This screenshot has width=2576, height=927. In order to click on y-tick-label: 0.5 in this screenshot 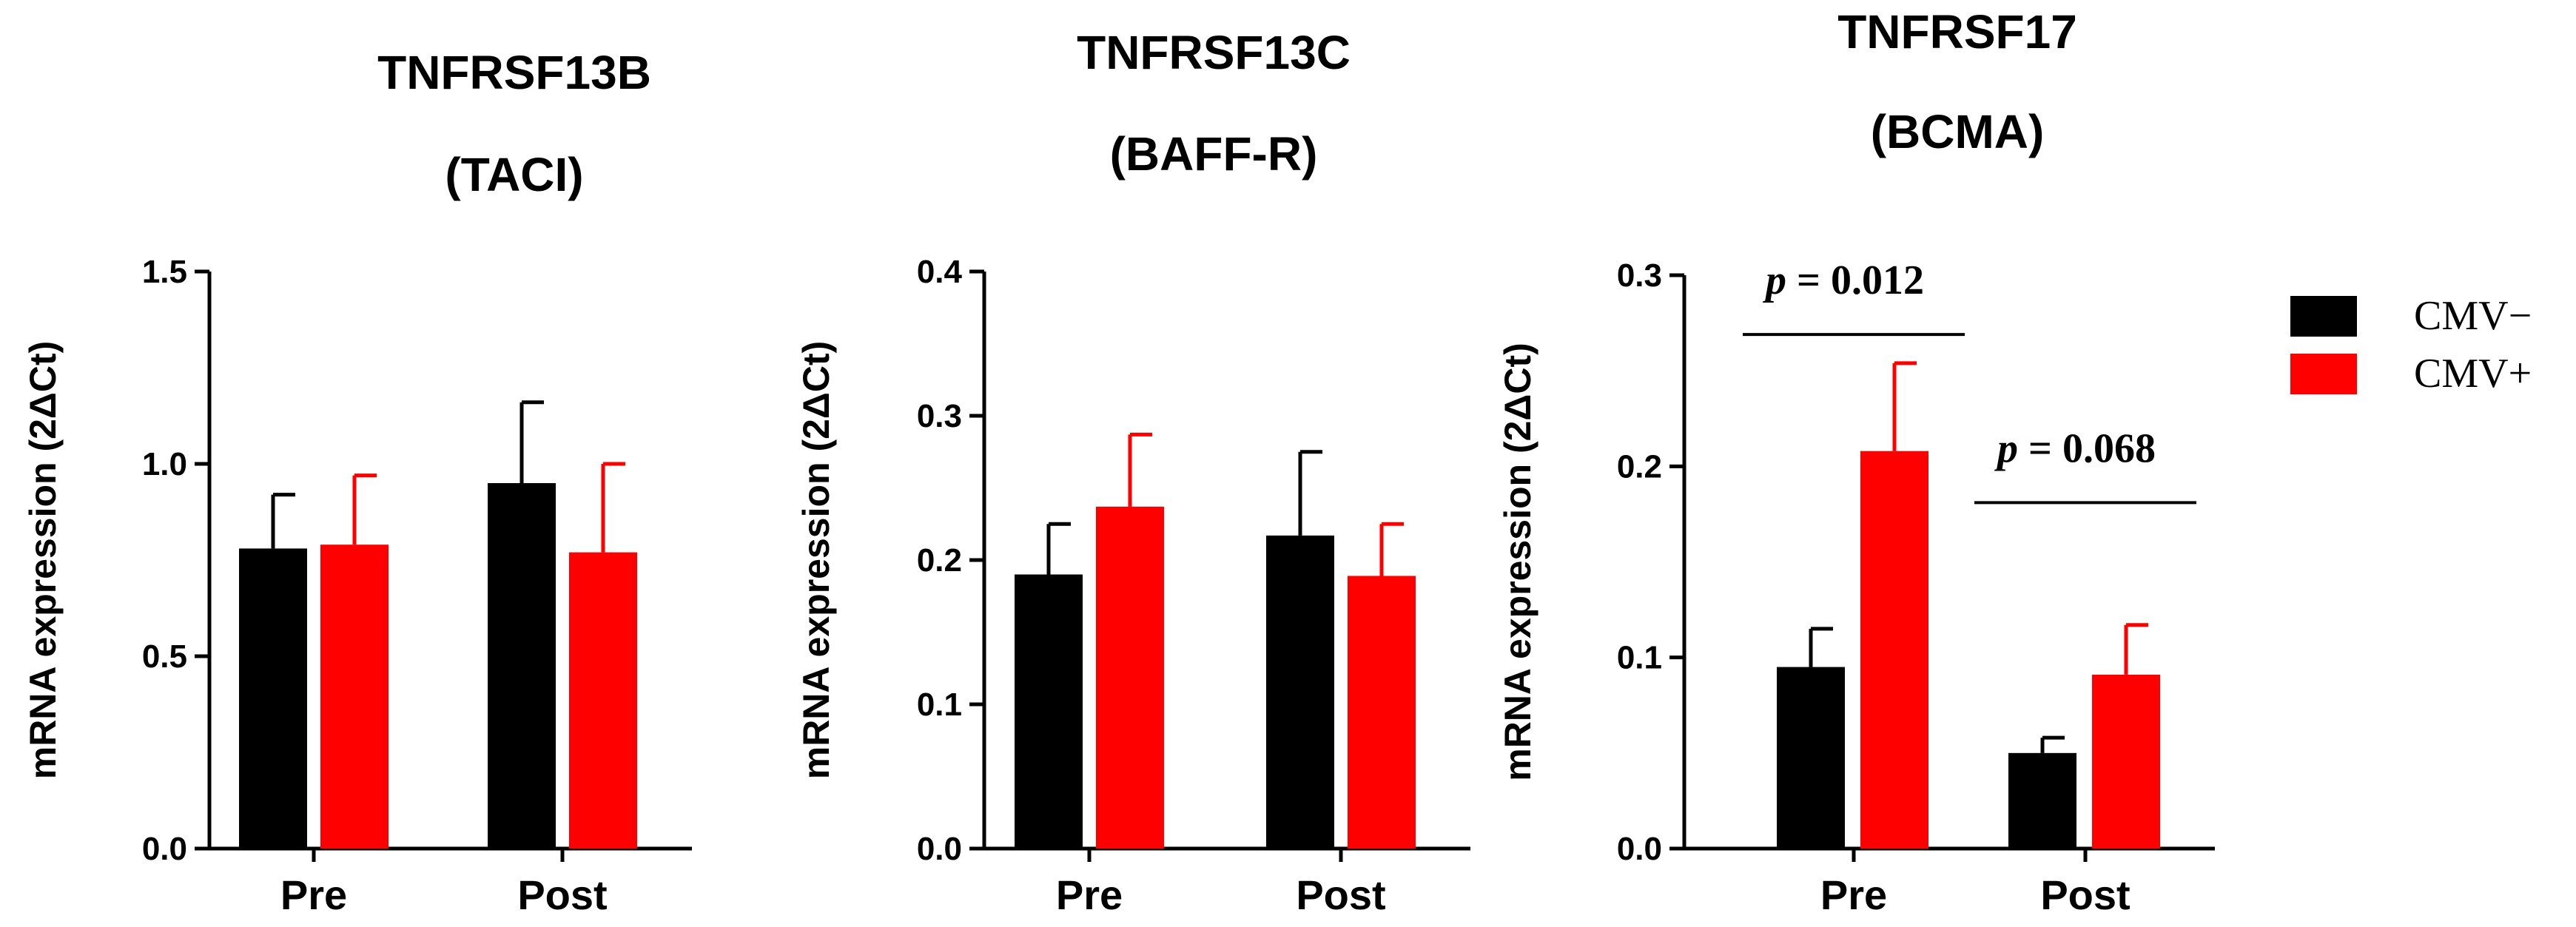, I will do `click(164, 656)`.